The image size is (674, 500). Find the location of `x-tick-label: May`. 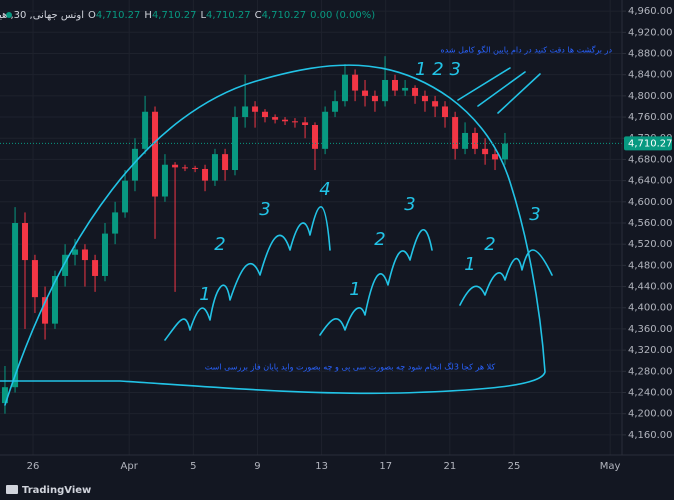

x-tick-label: May is located at coordinates (610, 466).